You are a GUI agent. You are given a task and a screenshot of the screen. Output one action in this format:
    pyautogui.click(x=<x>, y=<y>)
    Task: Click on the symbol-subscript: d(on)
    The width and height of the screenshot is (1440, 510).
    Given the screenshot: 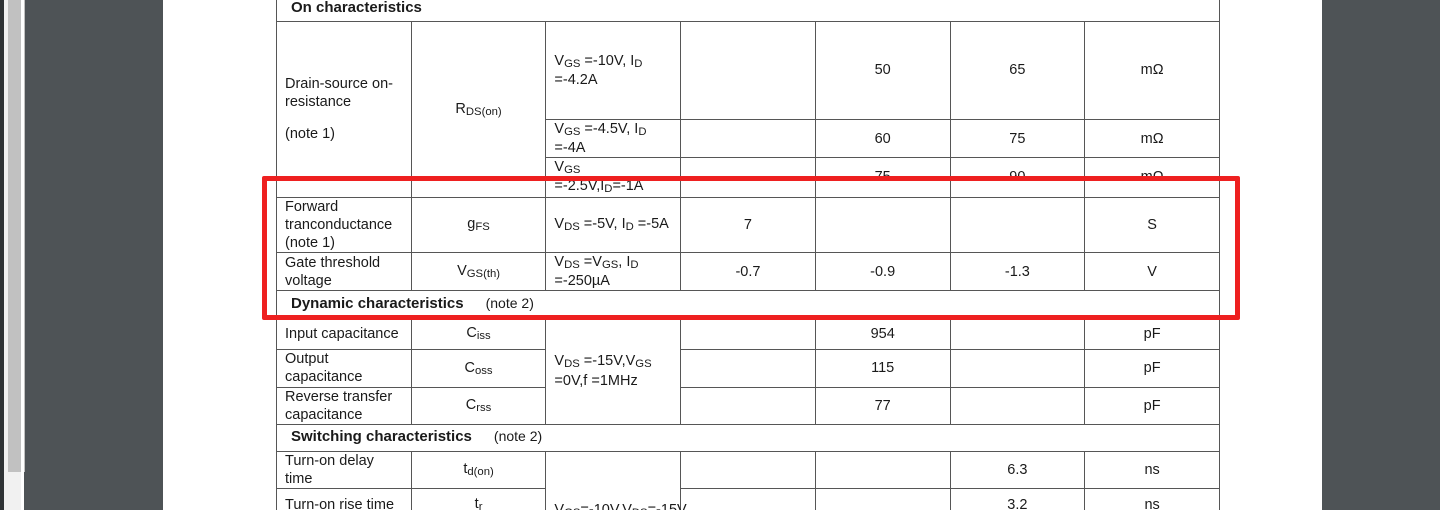 What is the action you would take?
    pyautogui.click(x=480, y=472)
    